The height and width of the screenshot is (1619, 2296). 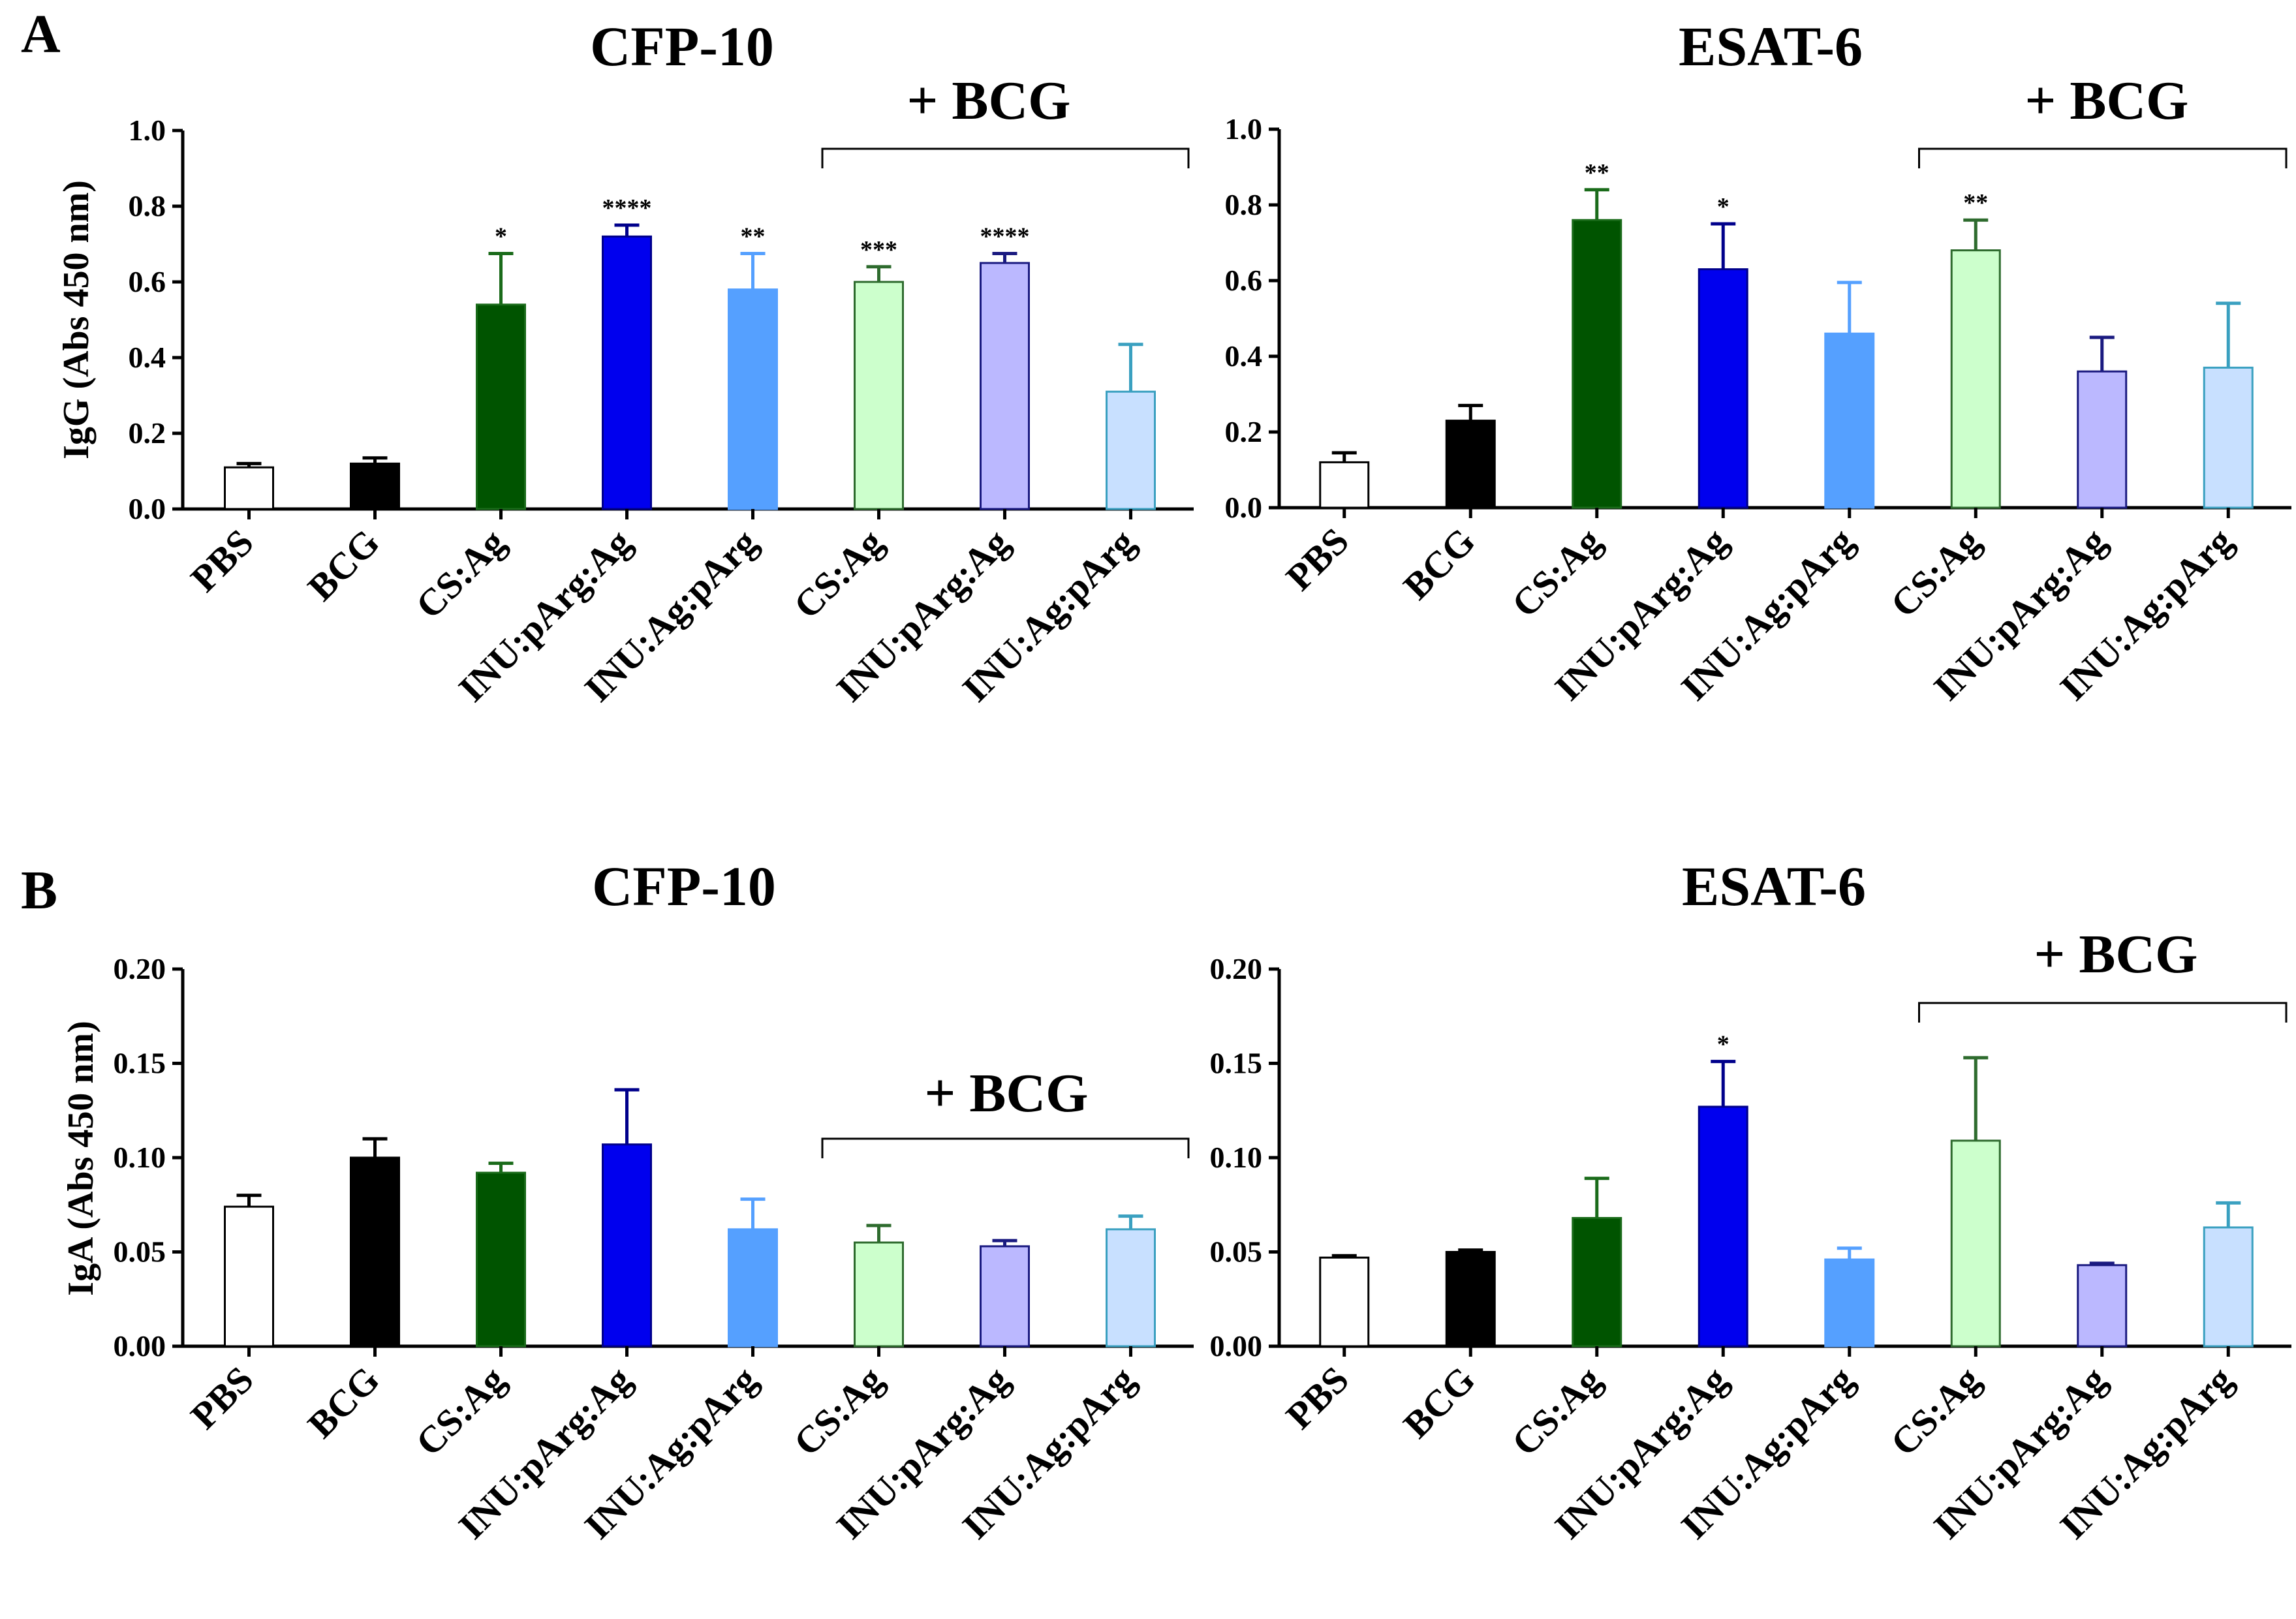 What do you see at coordinates (76, 319) in the screenshot?
I see `y-axis-label: IgG (Abs 450 nm)` at bounding box center [76, 319].